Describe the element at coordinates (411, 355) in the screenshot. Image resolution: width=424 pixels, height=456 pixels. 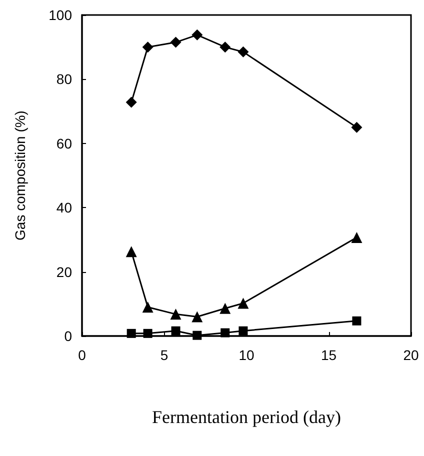
I see `x-tick-label: 20` at that location.